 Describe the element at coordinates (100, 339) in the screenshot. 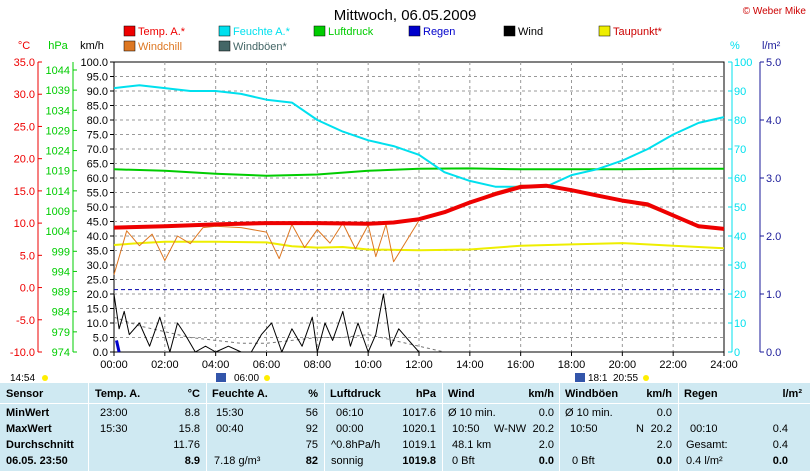

I see `wind-tick-label: 5.0` at that location.